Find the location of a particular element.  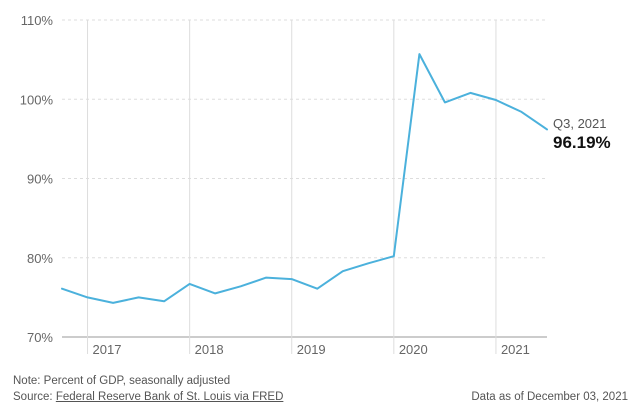

y-tick-label: 100% is located at coordinates (37, 99).